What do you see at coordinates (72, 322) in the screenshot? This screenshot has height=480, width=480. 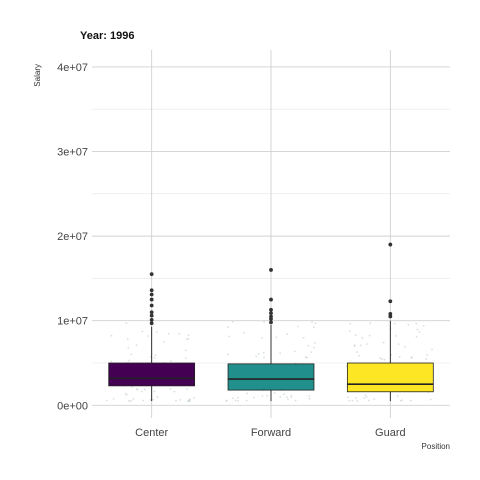 I see `y-tick-label: 1e+07` at bounding box center [72, 322].